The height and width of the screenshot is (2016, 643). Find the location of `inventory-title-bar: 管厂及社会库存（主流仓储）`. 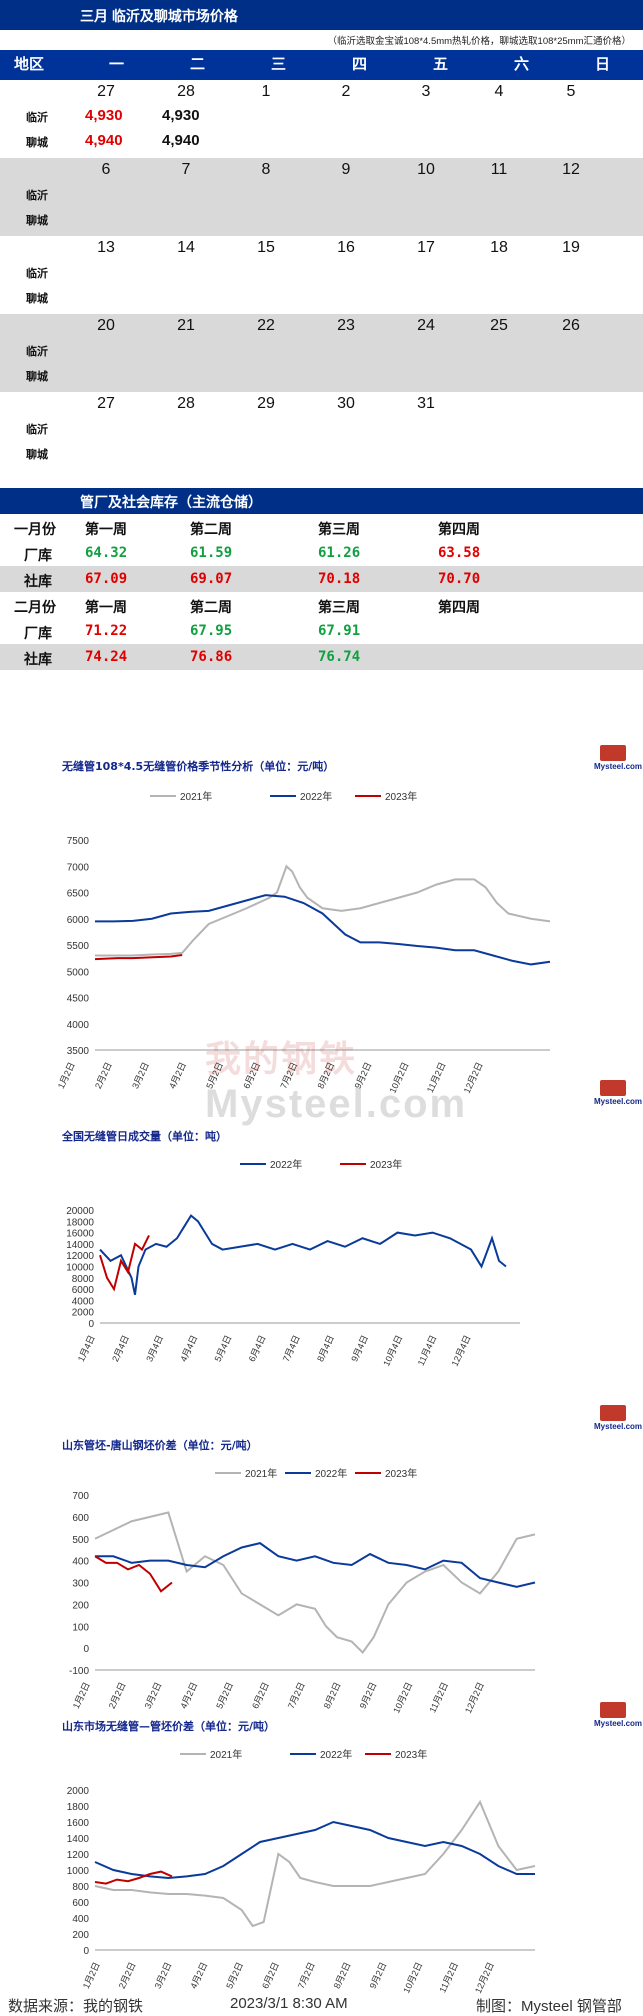

inventory-title-bar: 管厂及社会库存（主流仓储） is located at coordinates (321, 501).